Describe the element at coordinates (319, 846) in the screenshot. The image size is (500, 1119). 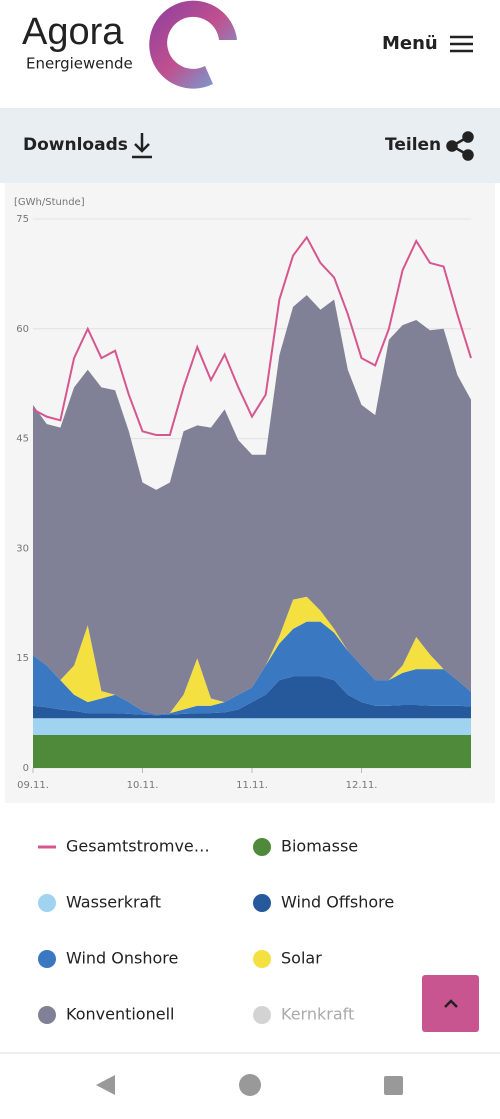
I see `legend-label: Biomasse` at that location.